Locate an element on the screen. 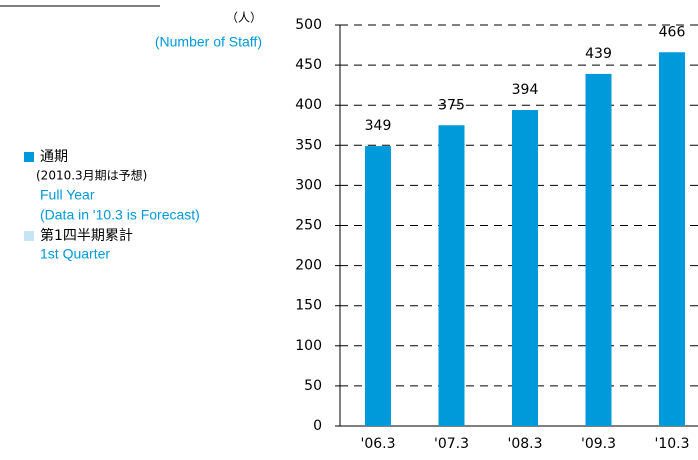 The width and height of the screenshot is (698, 460). x-tick-label: '07.3 is located at coordinates (451, 444).